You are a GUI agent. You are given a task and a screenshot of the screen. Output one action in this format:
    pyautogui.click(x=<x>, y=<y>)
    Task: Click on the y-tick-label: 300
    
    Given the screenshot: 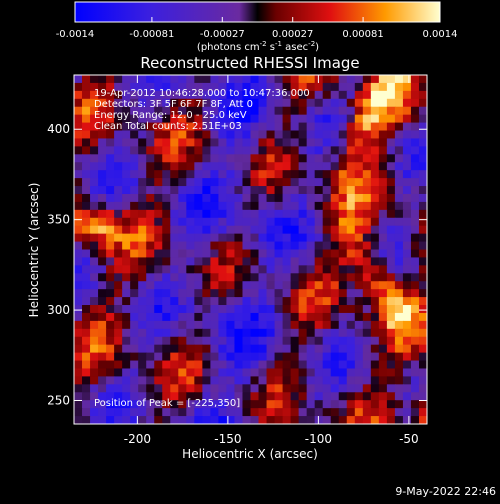 What is the action you would take?
    pyautogui.click(x=58, y=310)
    